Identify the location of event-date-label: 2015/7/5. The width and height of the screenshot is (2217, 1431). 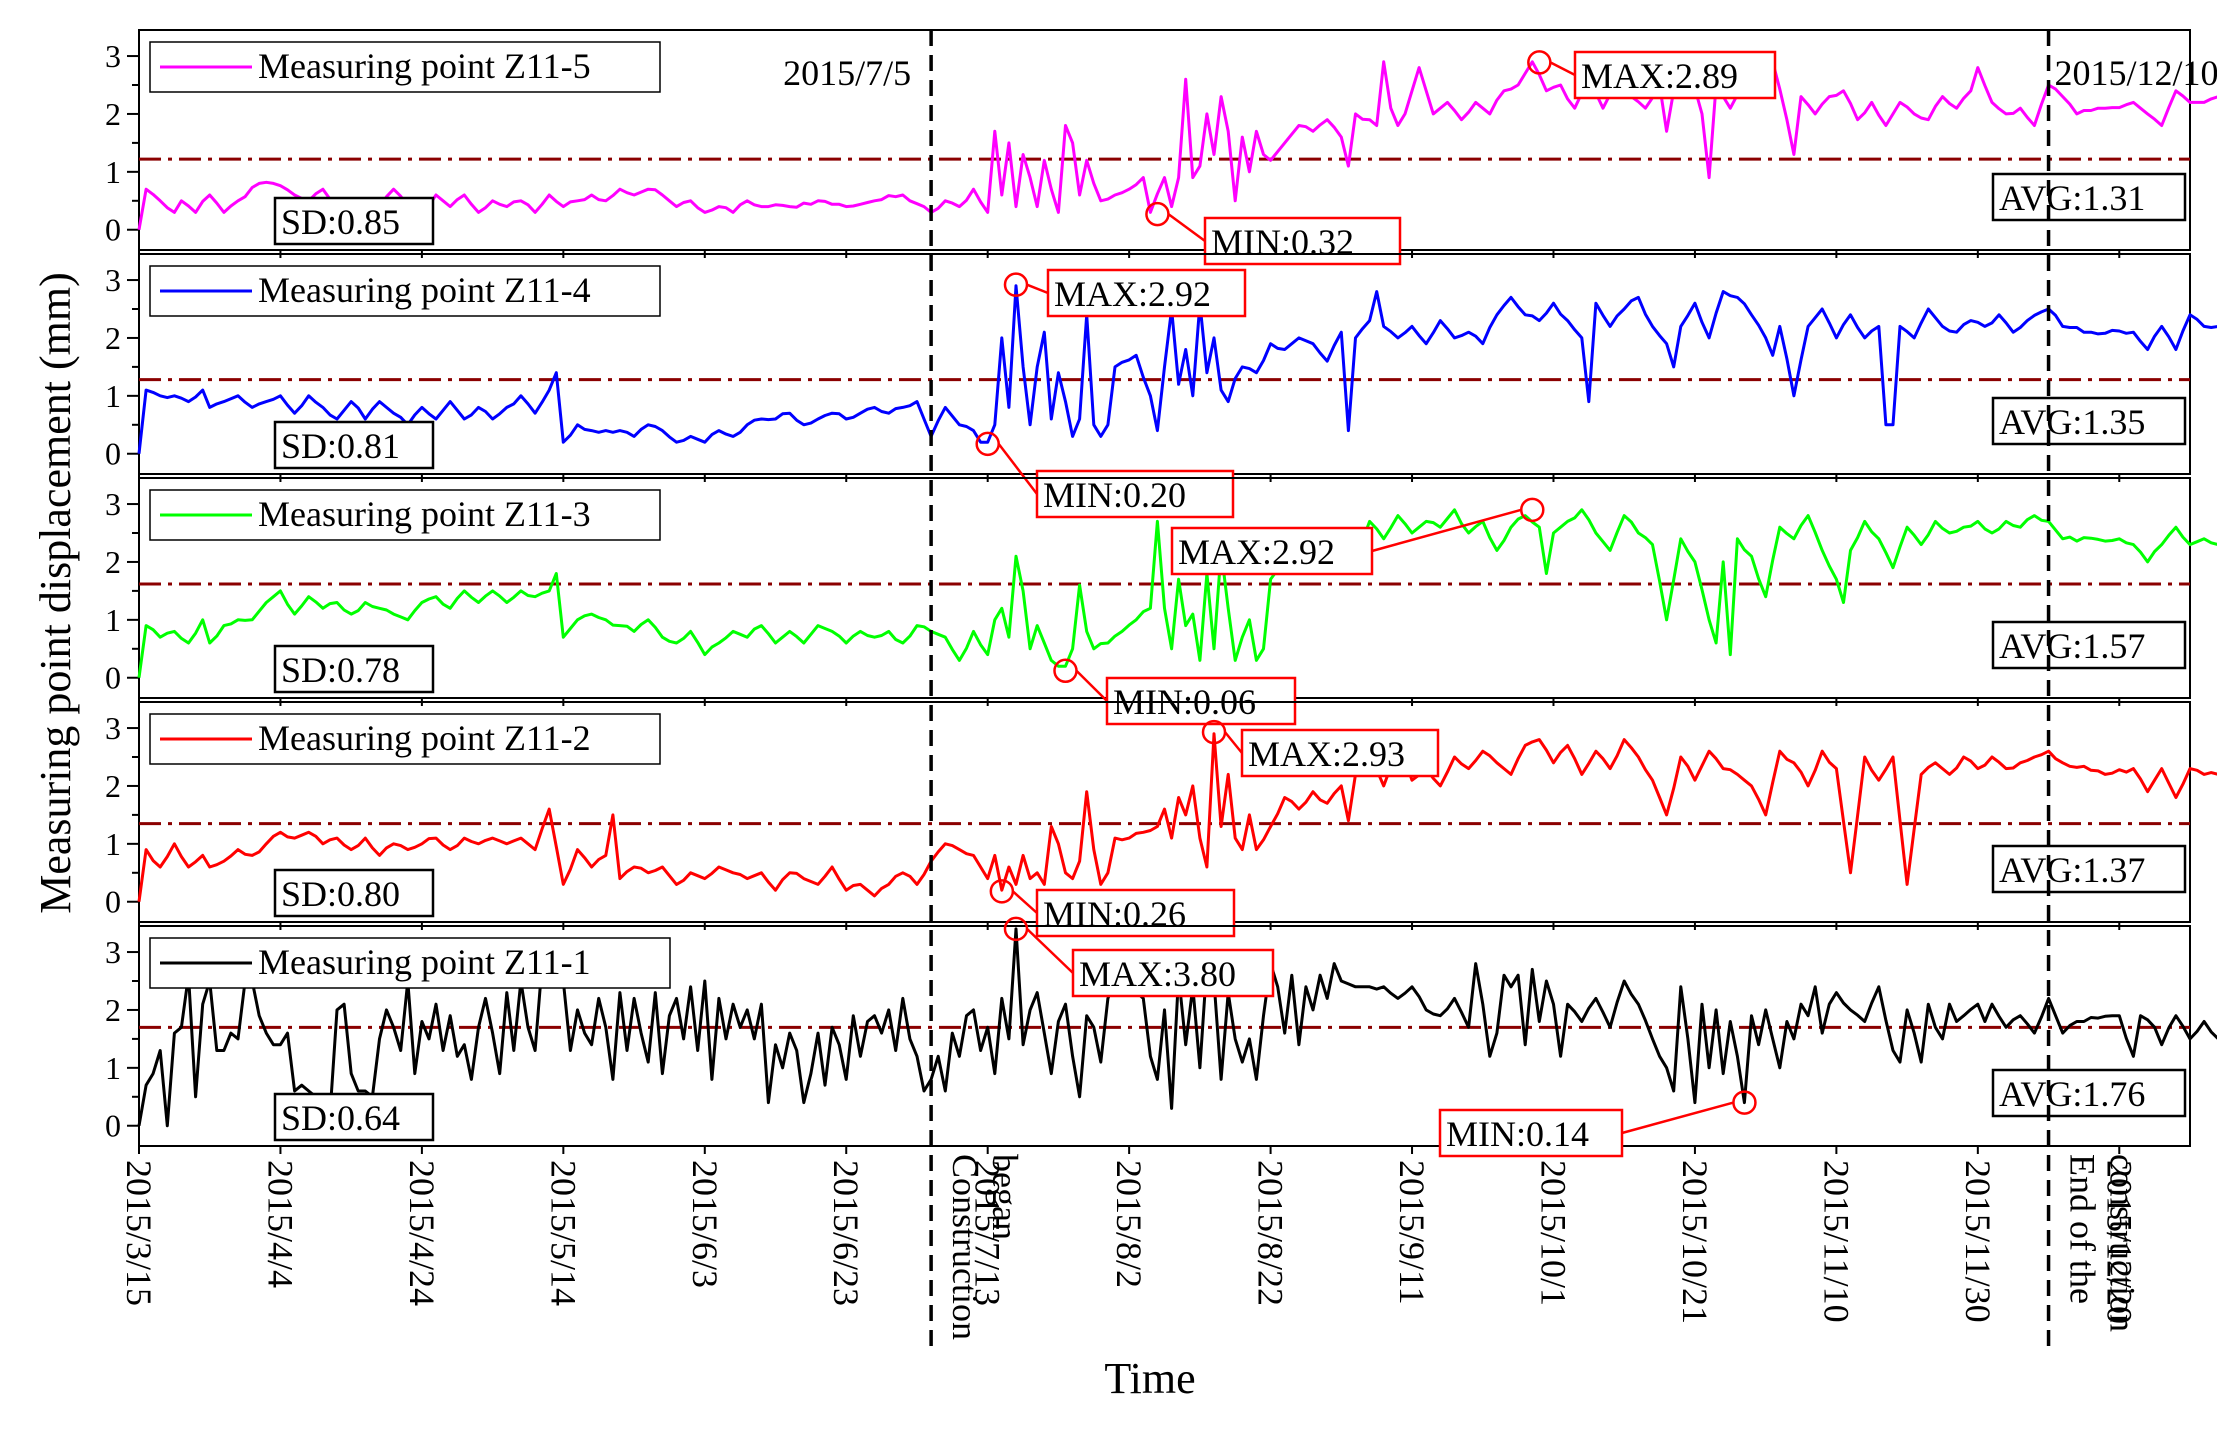
(847, 73).